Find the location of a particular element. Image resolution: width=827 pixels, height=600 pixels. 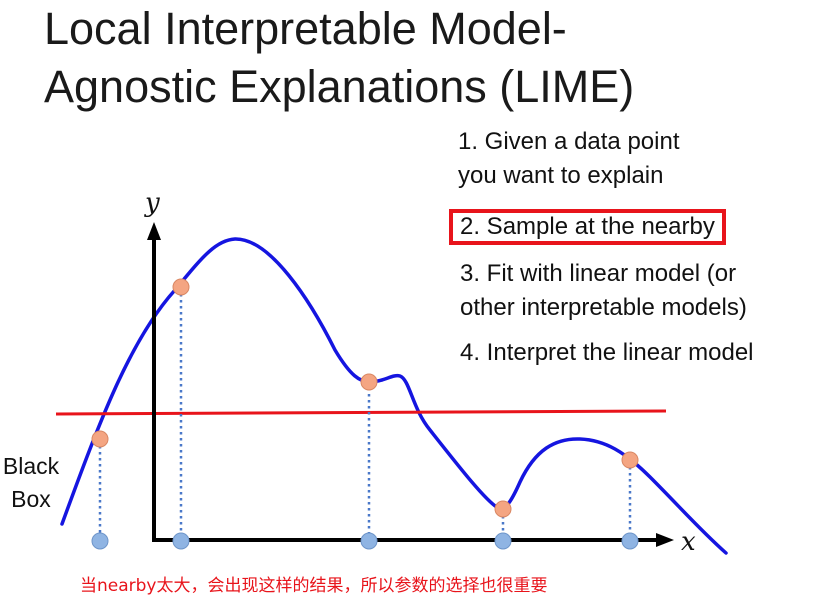

step-3-line-2: other interpretable models) is located at coordinates (603, 307).